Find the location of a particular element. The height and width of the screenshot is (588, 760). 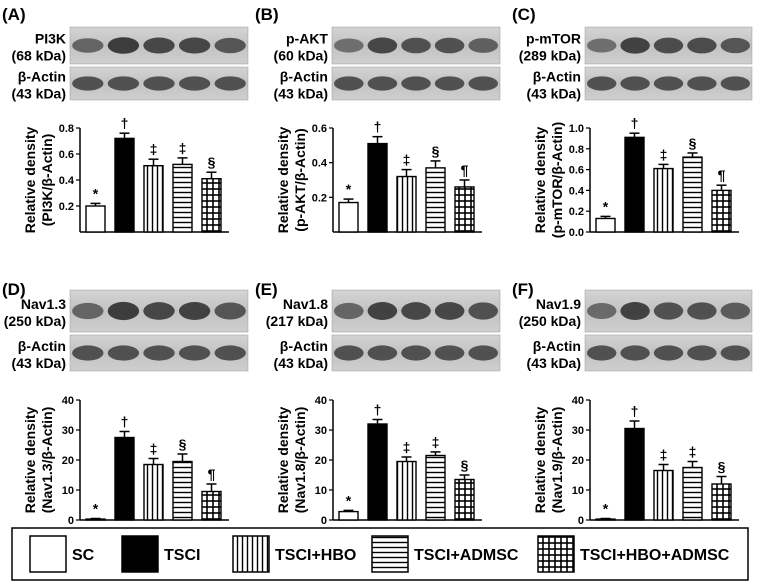

blot-kda-label: (289 kDa) is located at coordinates (550, 56).